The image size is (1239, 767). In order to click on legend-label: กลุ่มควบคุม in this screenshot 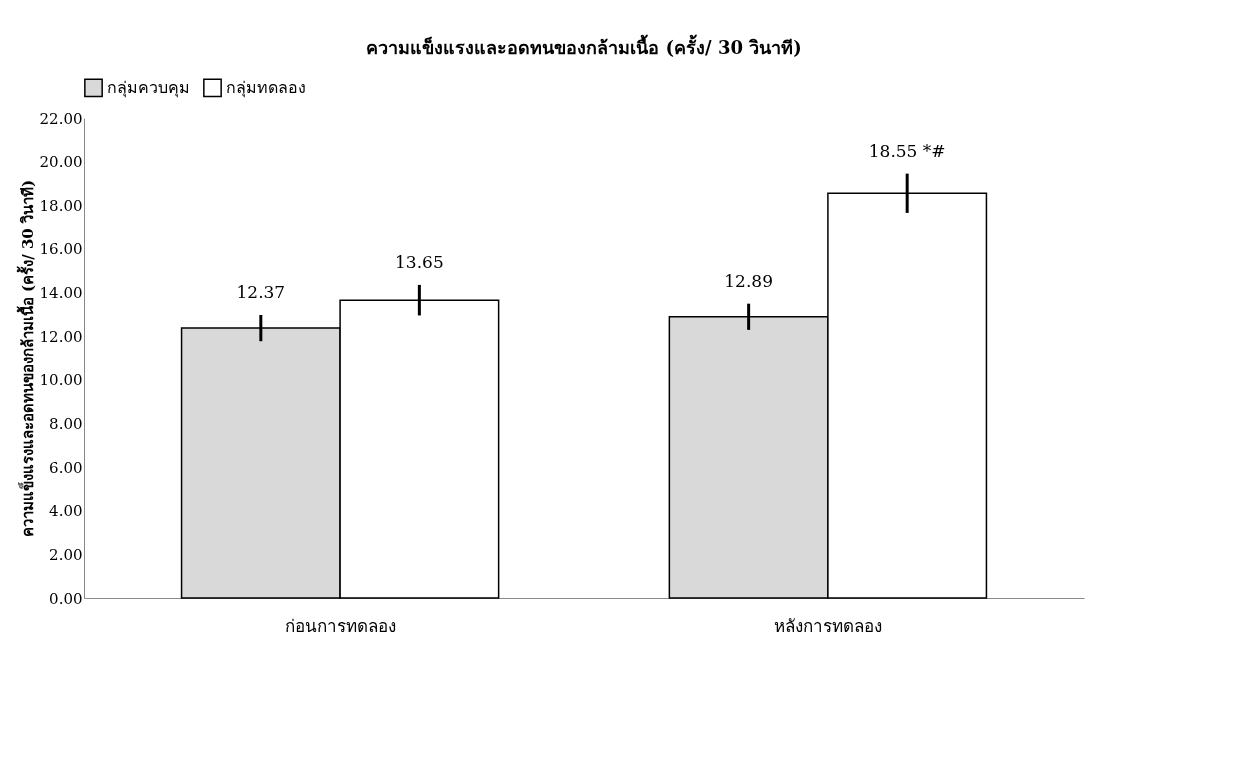, I will do `click(148, 87)`.